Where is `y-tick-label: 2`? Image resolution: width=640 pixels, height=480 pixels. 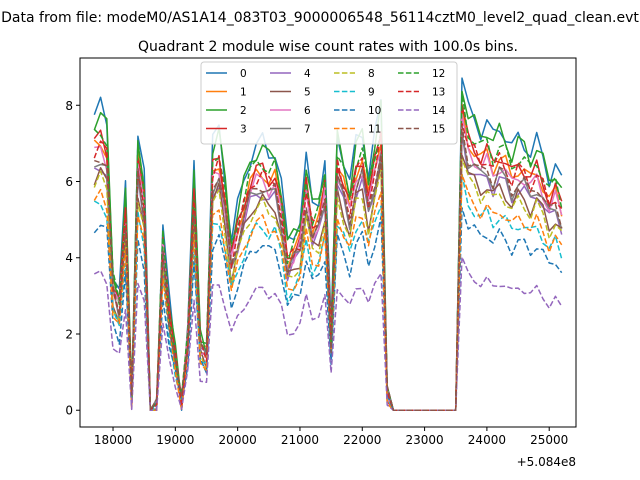
y-tick-label: 2 is located at coordinates (69, 334).